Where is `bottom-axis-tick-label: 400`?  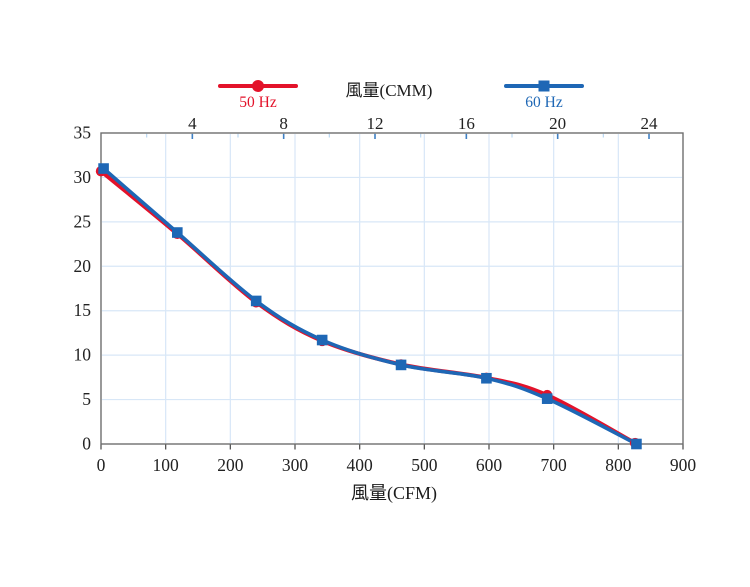
bottom-axis-tick-label: 400 is located at coordinates (360, 465).